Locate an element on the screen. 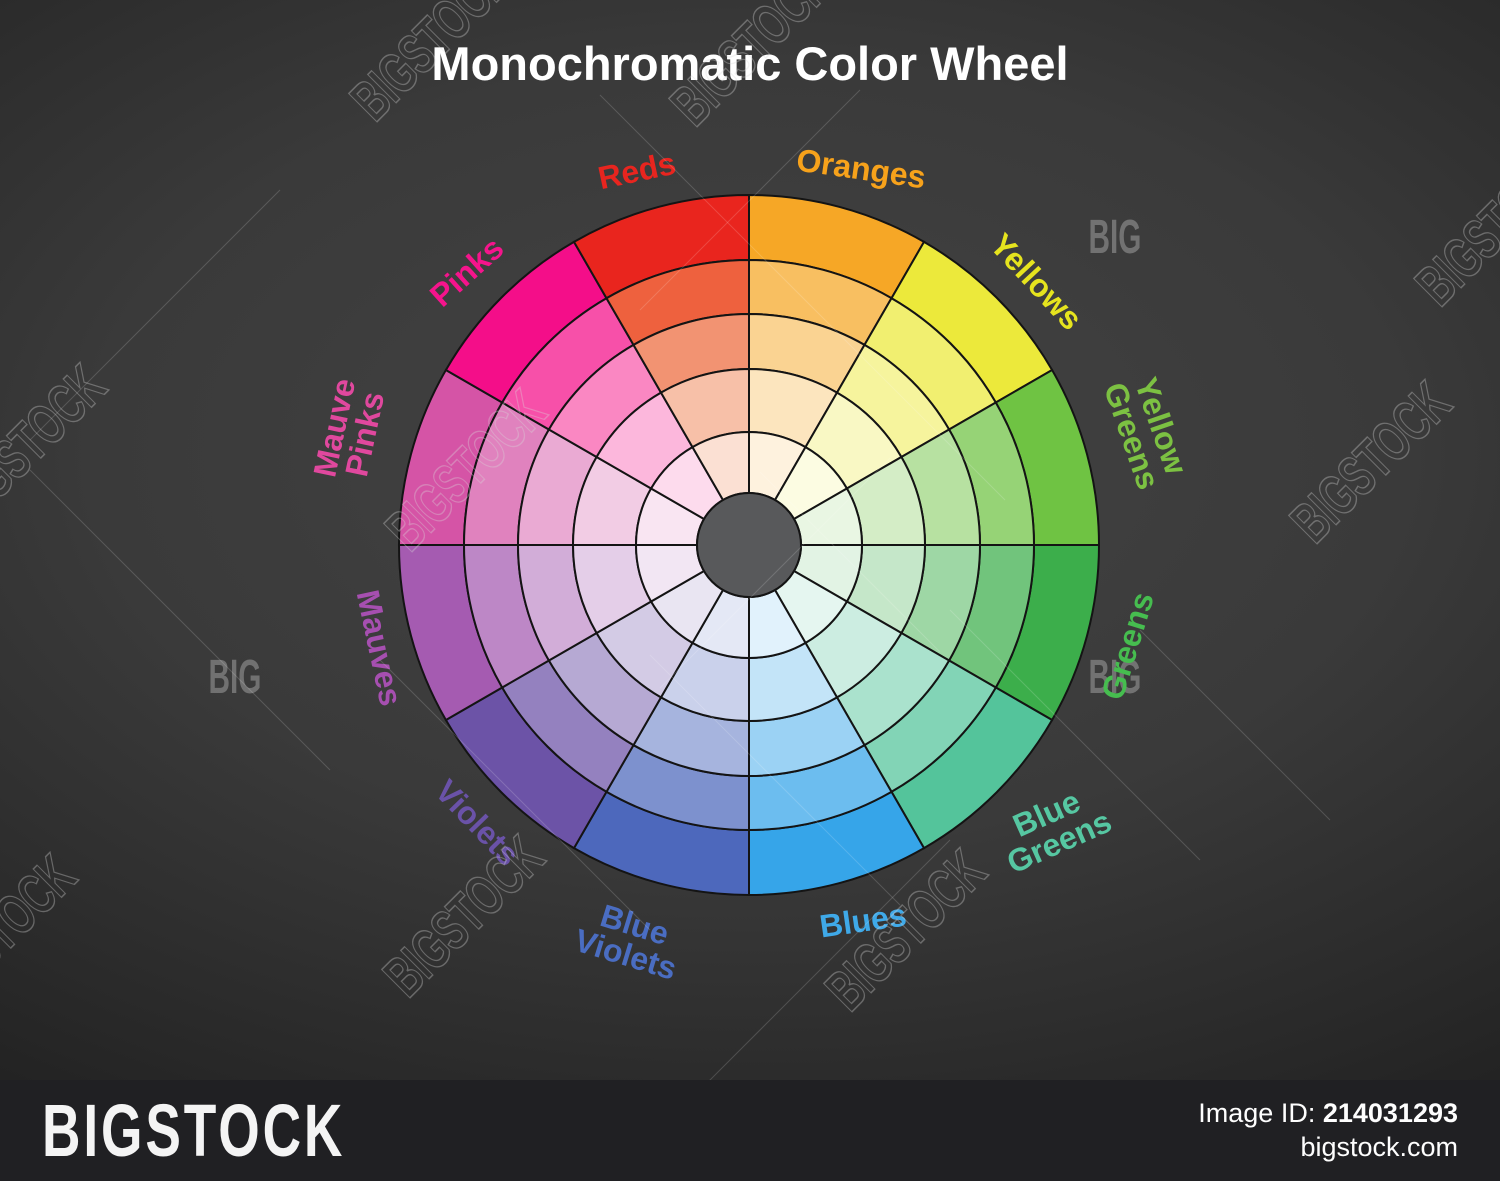  sector-label-yellows: Yellows is located at coordinates (1036, 281).